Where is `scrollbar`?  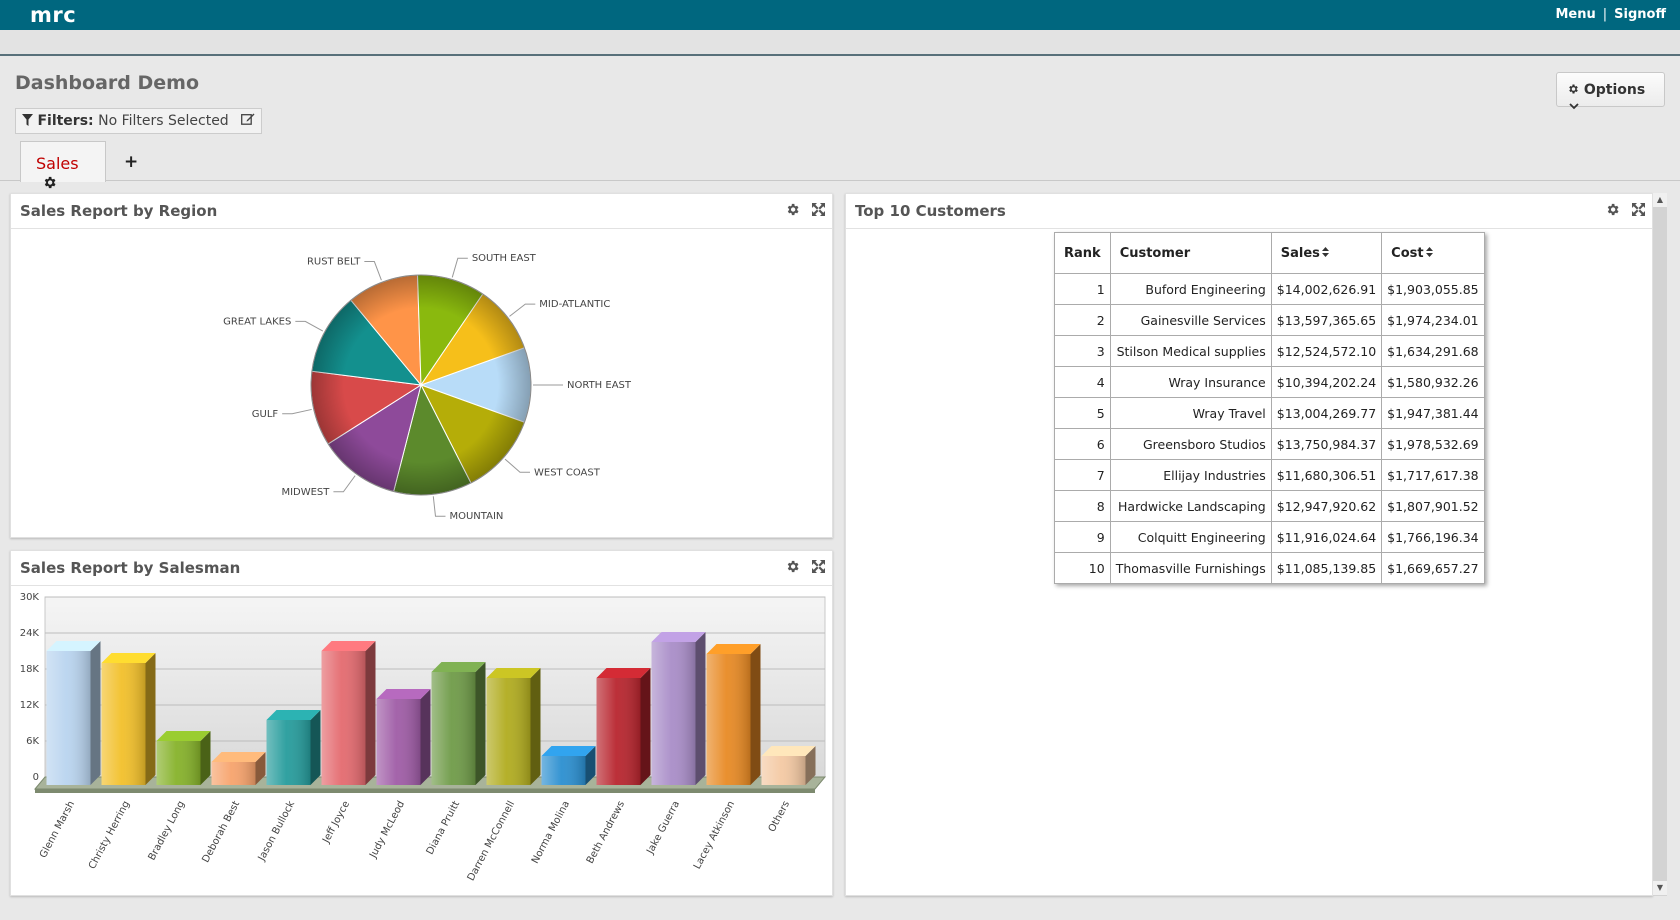 scrollbar is located at coordinates (1660, 545).